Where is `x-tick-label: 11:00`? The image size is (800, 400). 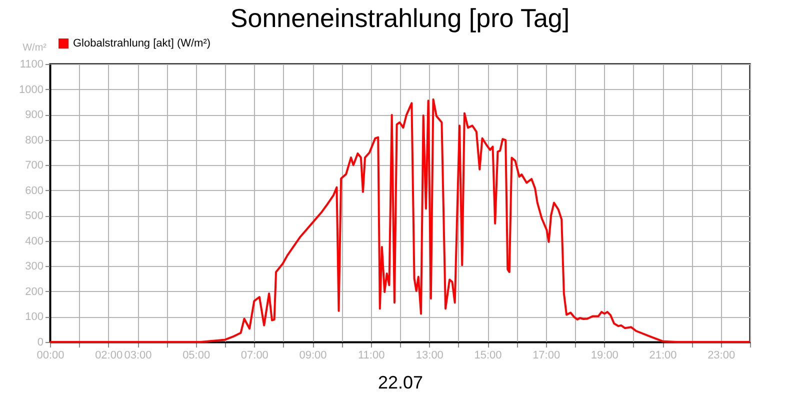
x-tick-label: 11:00 is located at coordinates (371, 356).